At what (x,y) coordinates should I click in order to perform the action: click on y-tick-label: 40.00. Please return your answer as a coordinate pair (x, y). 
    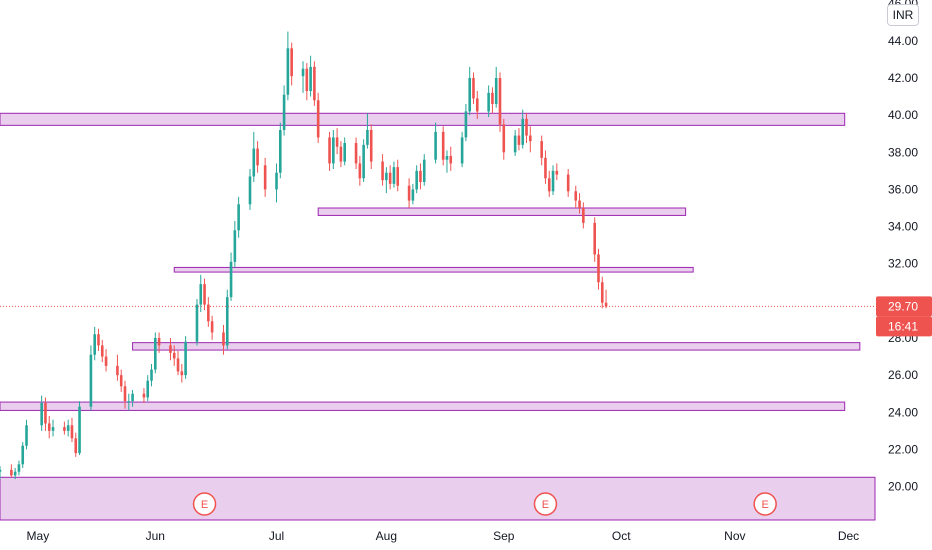
    Looking at the image, I should click on (903, 115).